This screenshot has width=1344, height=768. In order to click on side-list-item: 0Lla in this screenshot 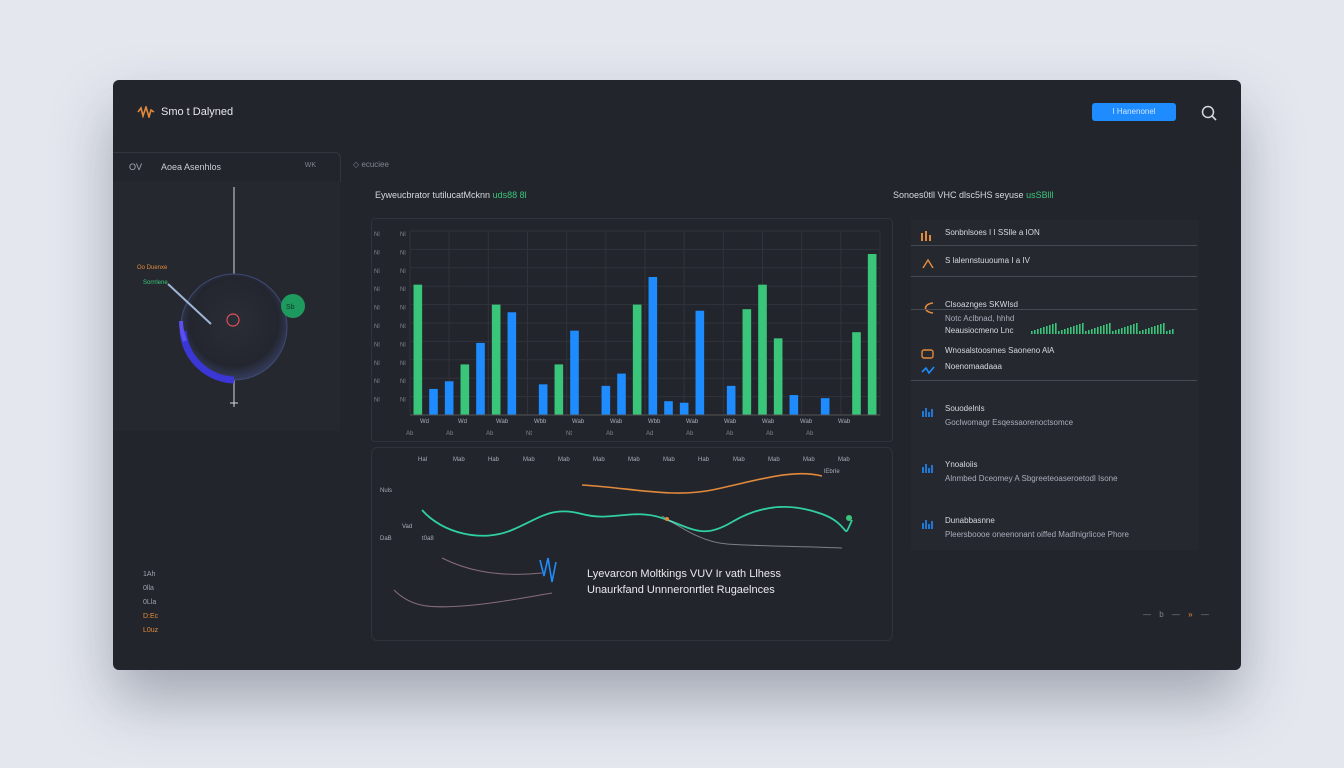, I will do `click(150, 602)`.